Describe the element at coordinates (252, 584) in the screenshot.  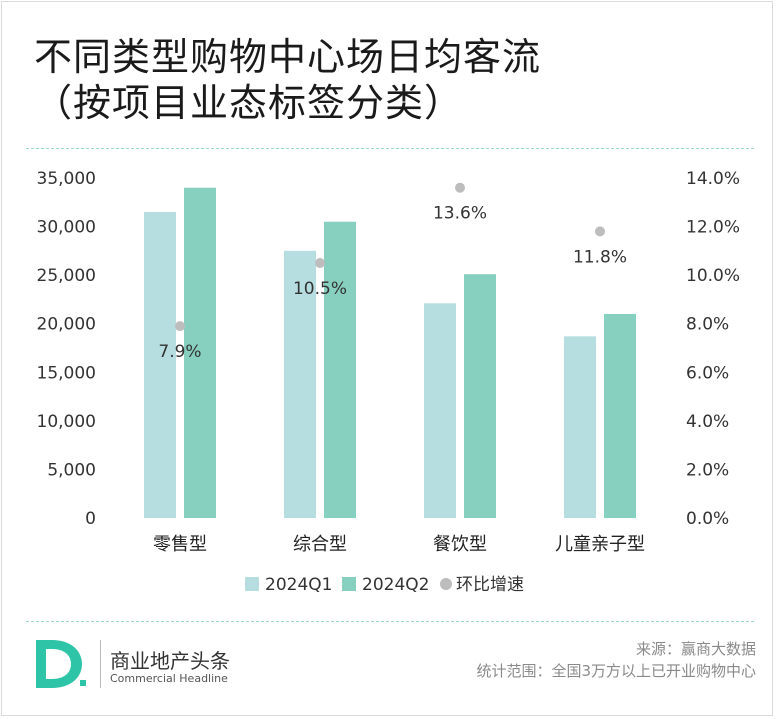
I see `legend-swatch-2024q1` at that location.